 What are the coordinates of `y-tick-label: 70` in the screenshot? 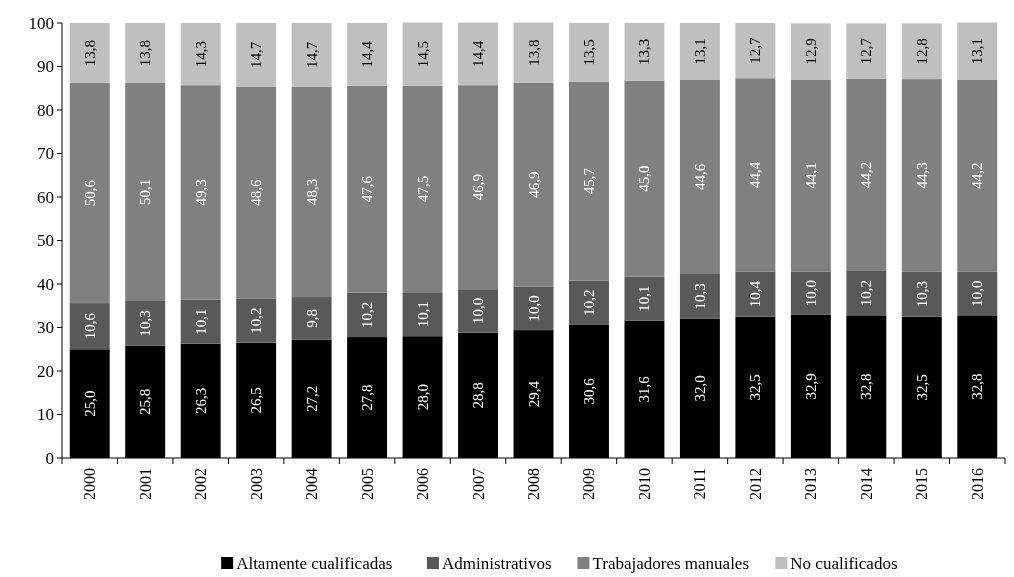 It's located at (45, 153).